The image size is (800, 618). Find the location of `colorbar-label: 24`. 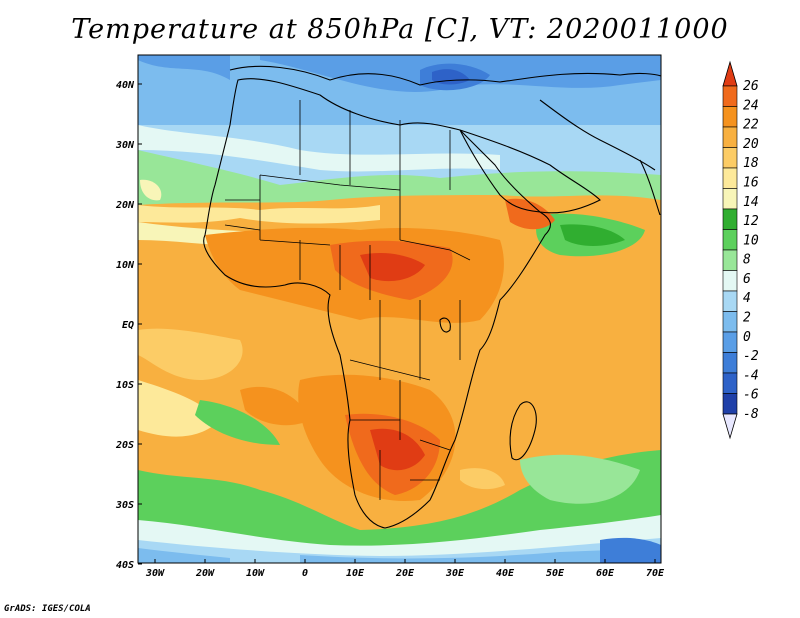

colorbar-label: 24 is located at coordinates (751, 105).